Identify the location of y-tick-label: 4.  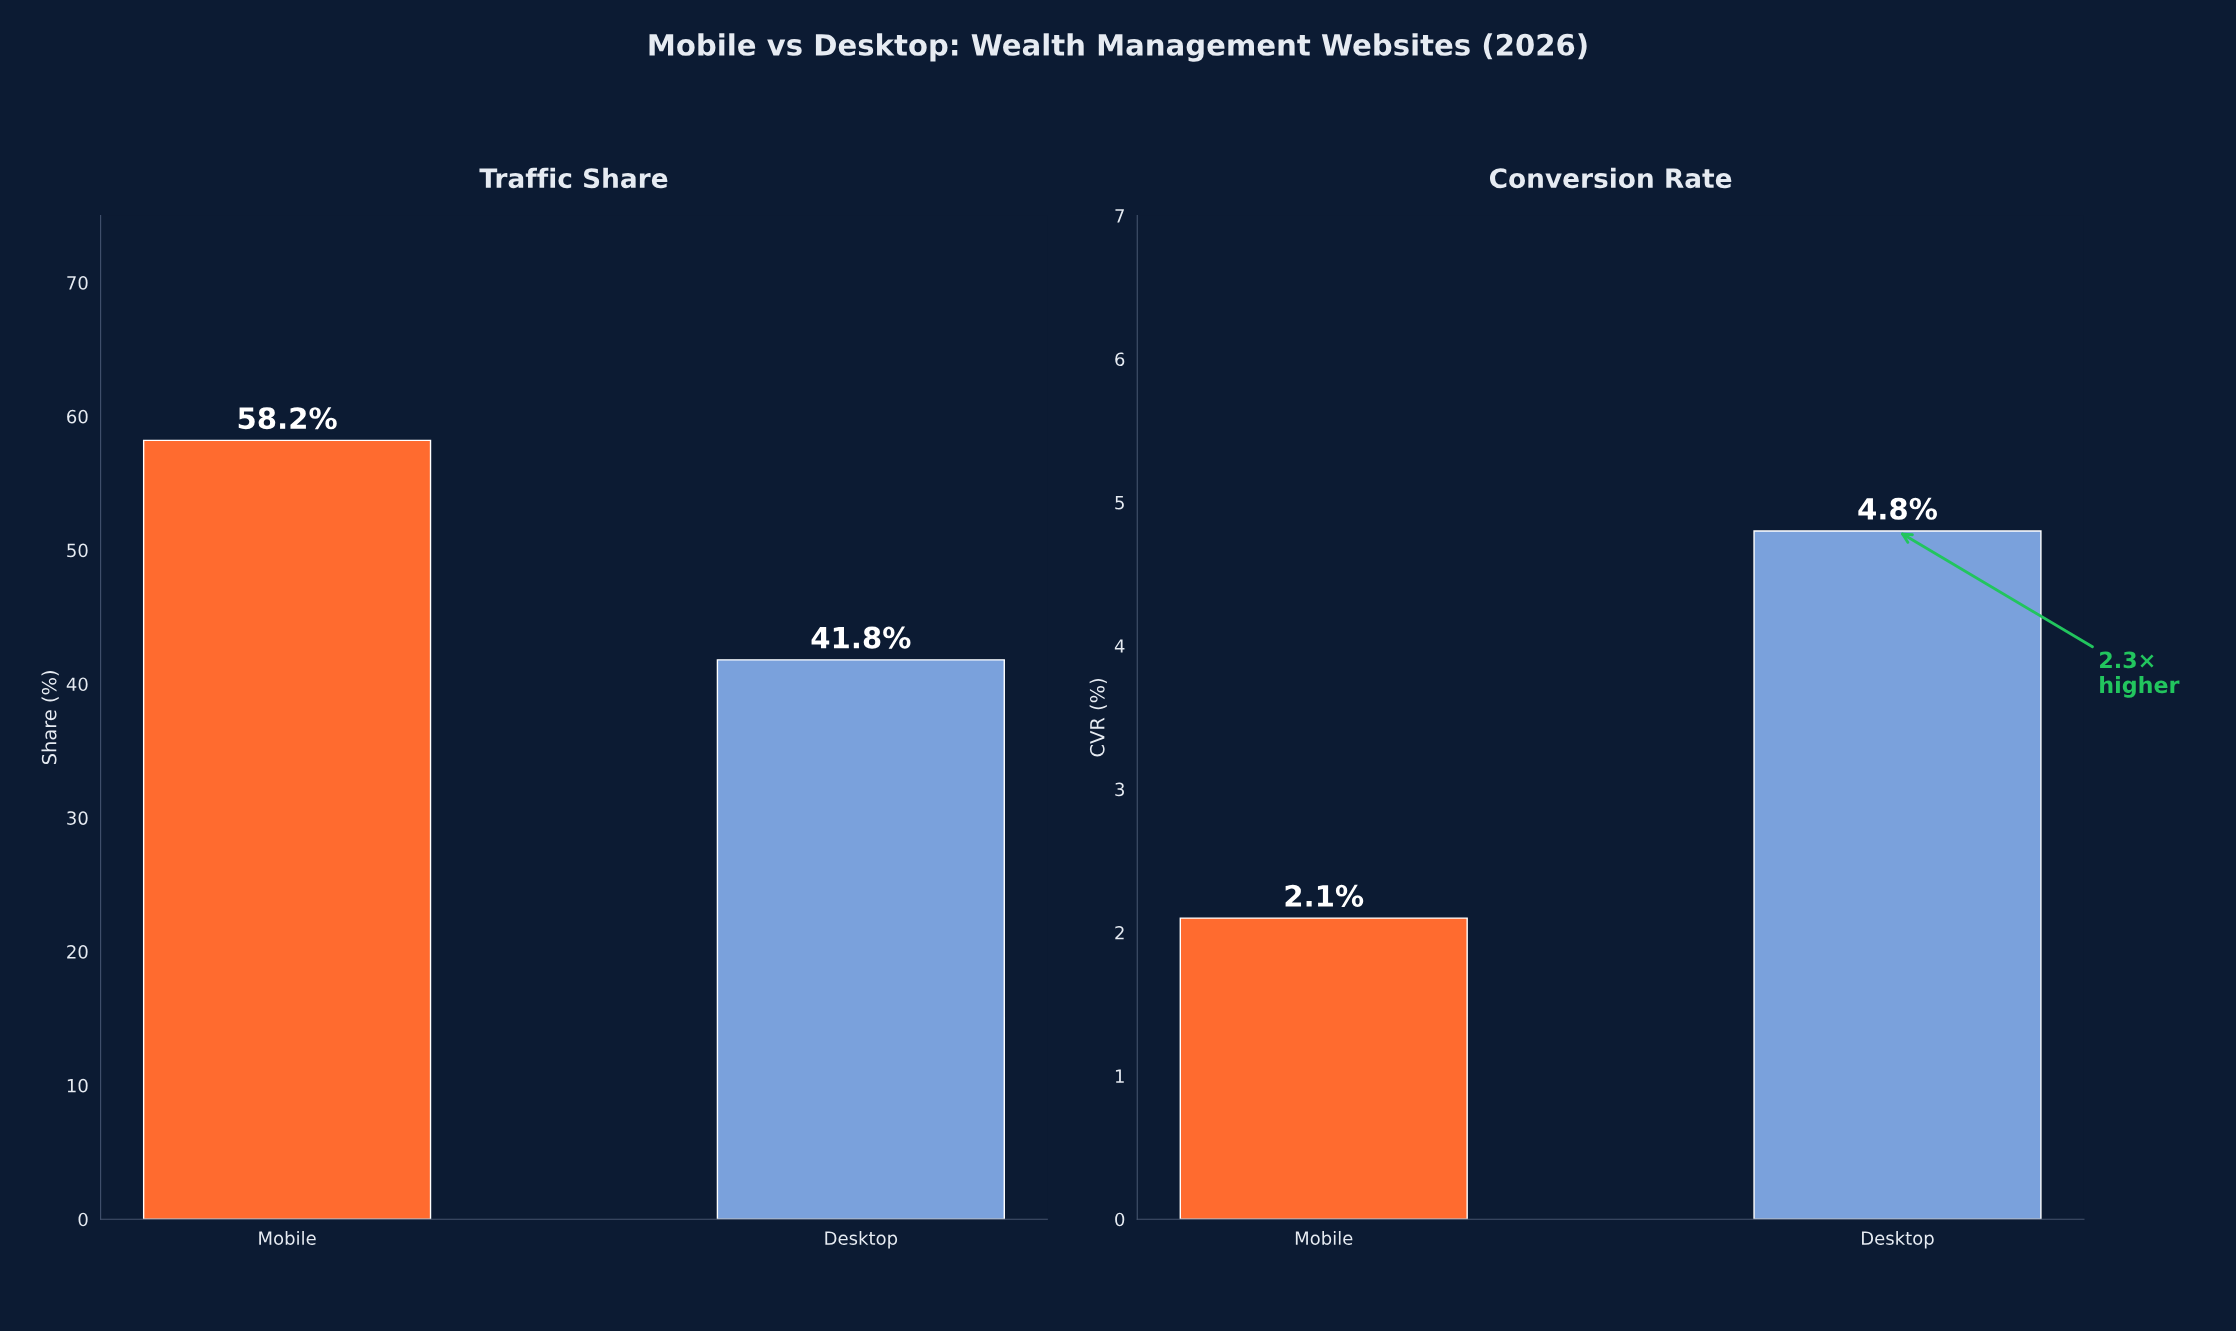
(1119, 646).